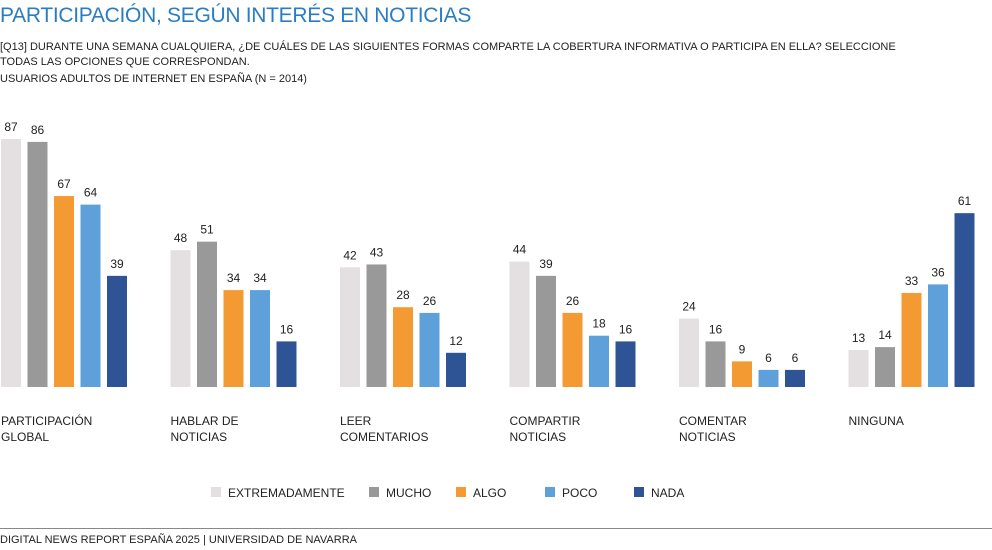  What do you see at coordinates (216, 492) in the screenshot?
I see `legend-swatch-extremadamente` at bounding box center [216, 492].